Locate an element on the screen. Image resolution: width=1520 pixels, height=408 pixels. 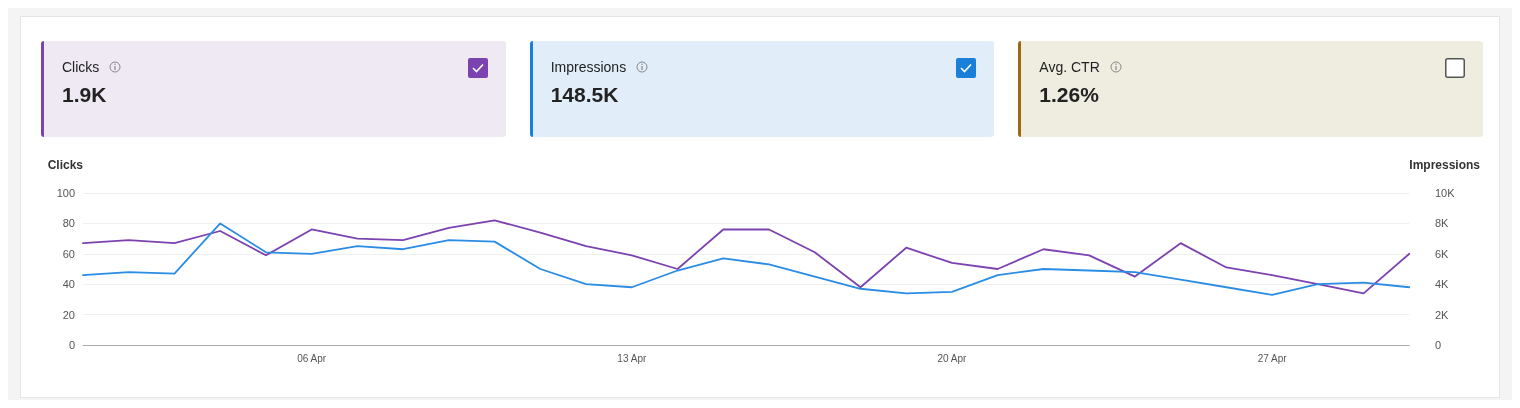
y2-tick-label: 0 is located at coordinates (1438, 345).